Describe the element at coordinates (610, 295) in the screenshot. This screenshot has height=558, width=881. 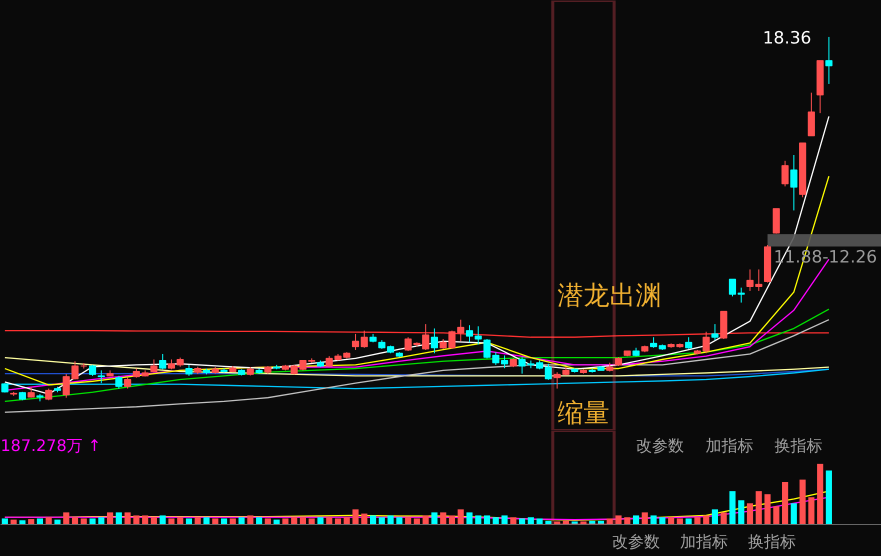
I see `annotation: 潜龙出渊` at that location.